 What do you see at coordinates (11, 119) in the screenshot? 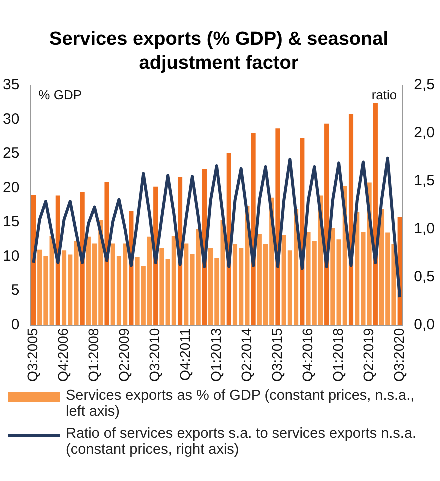
I see `y-tick-label: 30` at bounding box center [11, 119].